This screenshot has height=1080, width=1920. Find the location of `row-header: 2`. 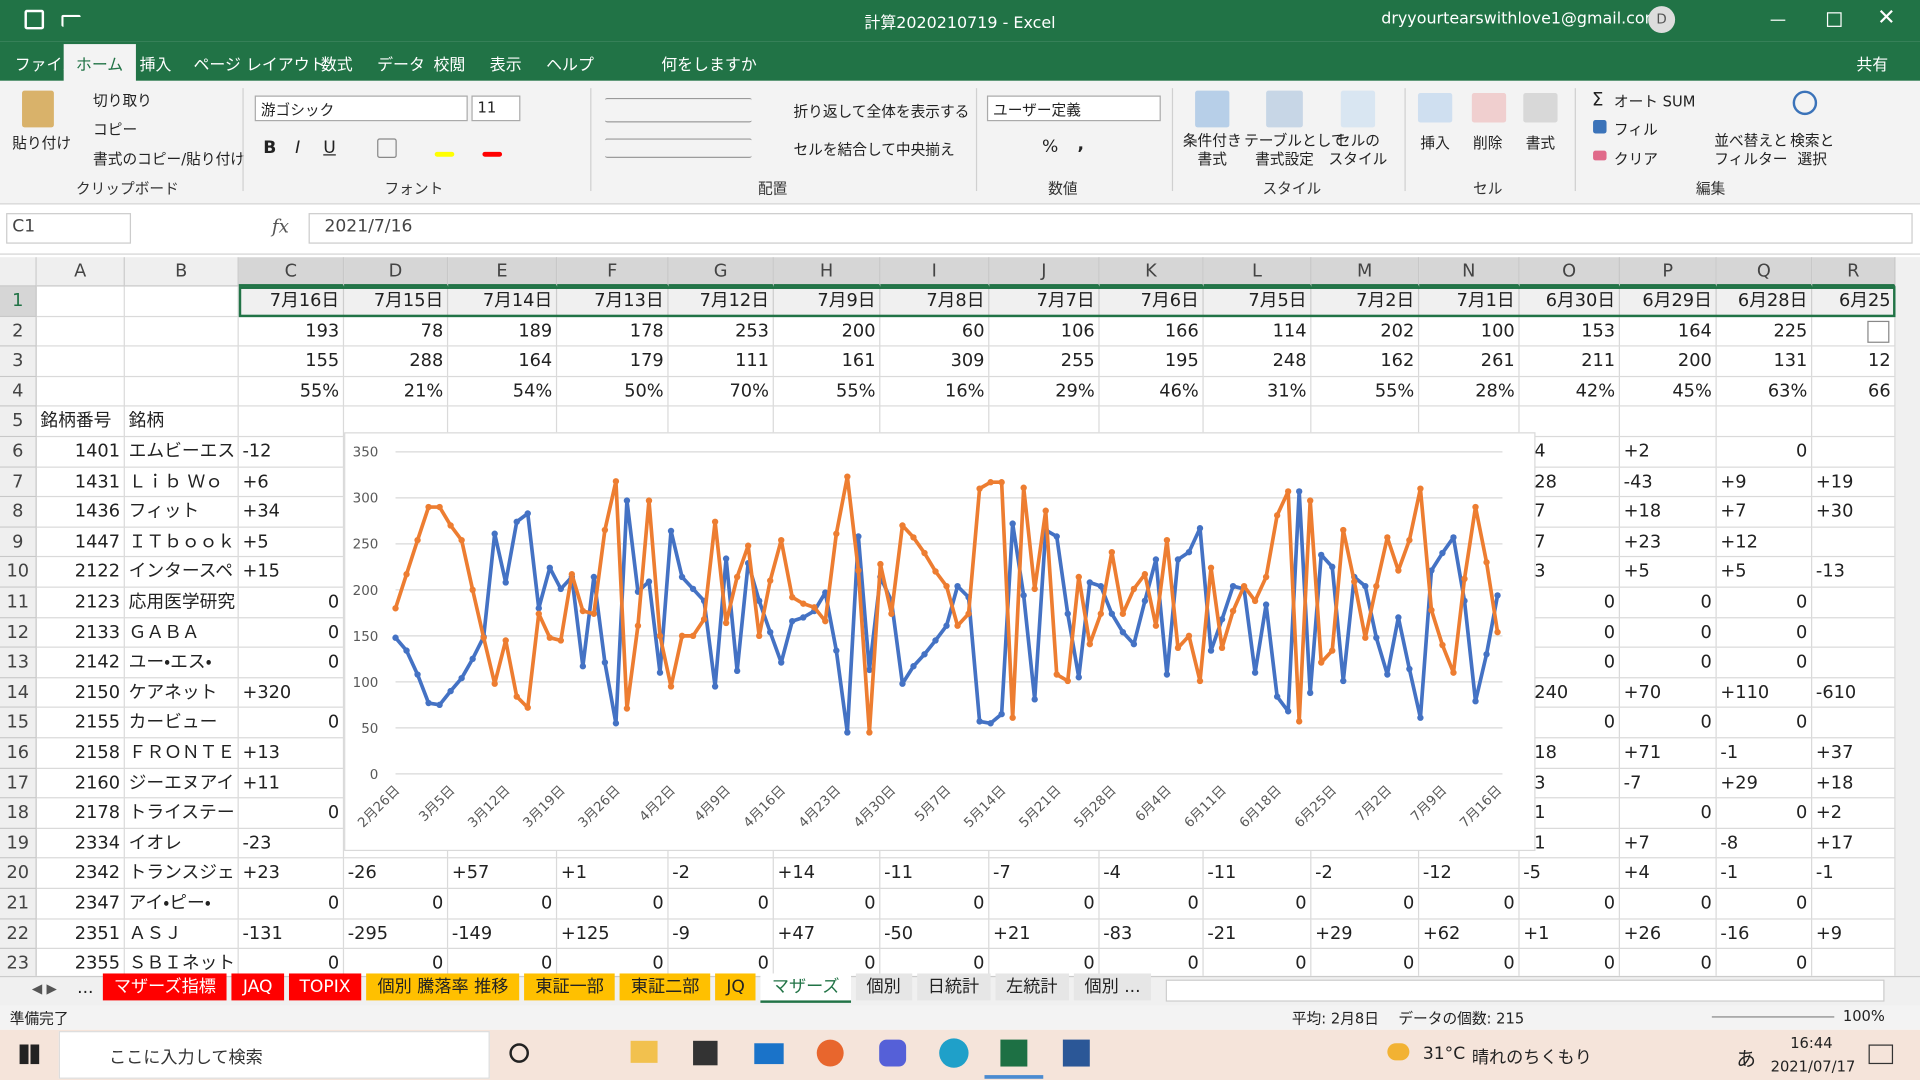

row-header: 2 is located at coordinates (18, 332).